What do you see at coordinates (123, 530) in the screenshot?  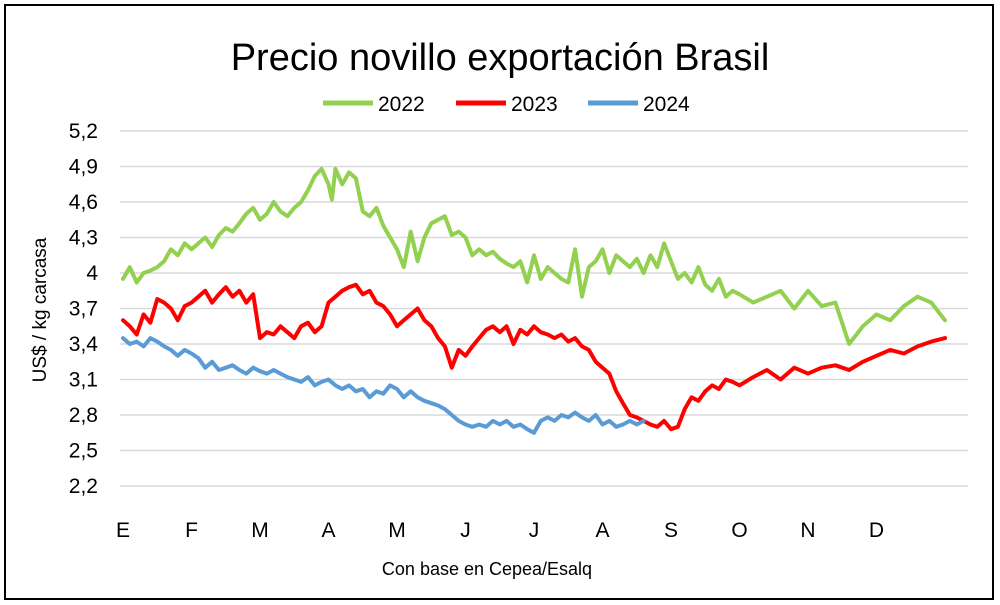 I see `x-tick-label: E` at bounding box center [123, 530].